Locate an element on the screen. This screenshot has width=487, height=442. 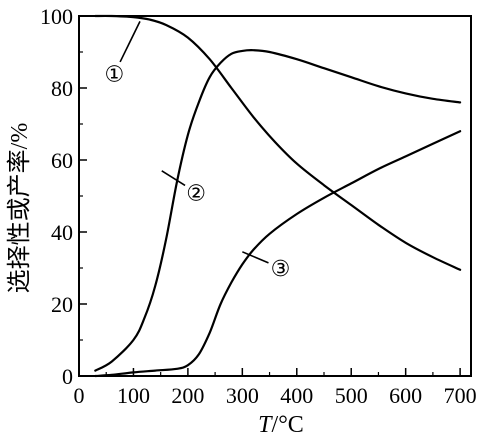
x-tick-label: 100 is located at coordinates (133, 395).